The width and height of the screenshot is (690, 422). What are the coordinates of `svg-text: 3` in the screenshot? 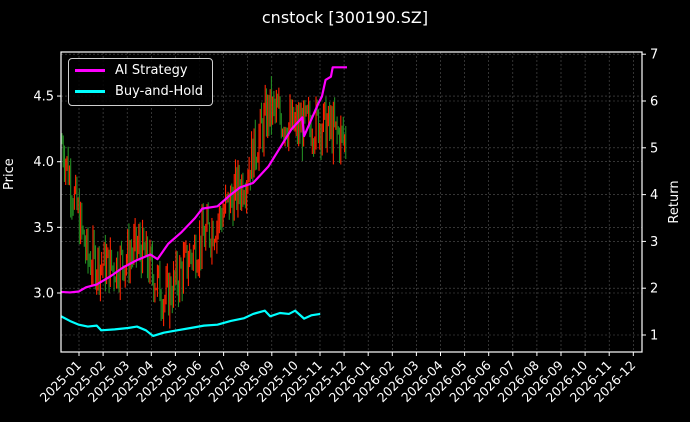 It's located at (654, 242).